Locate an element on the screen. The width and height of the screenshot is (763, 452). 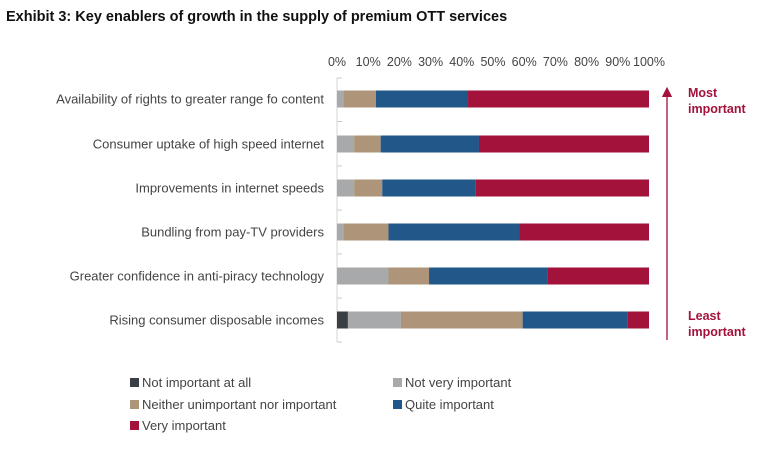
x-tick-label: 50% is located at coordinates (492, 62).